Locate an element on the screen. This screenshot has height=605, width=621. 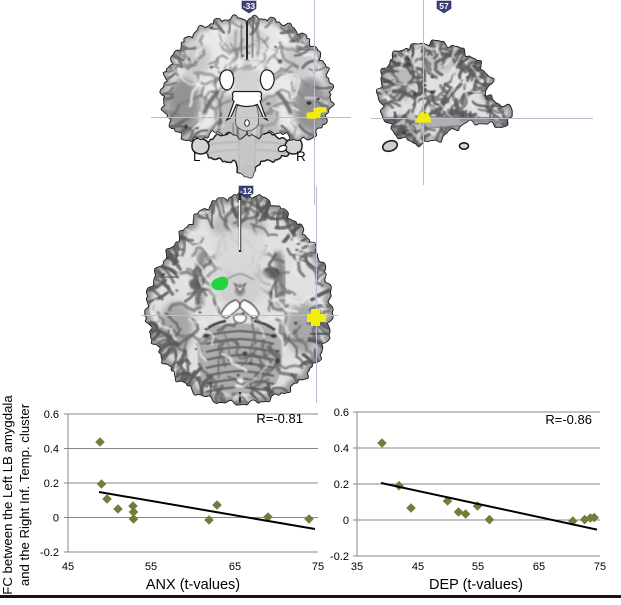
svg-text: 57 is located at coordinates (444, 6).